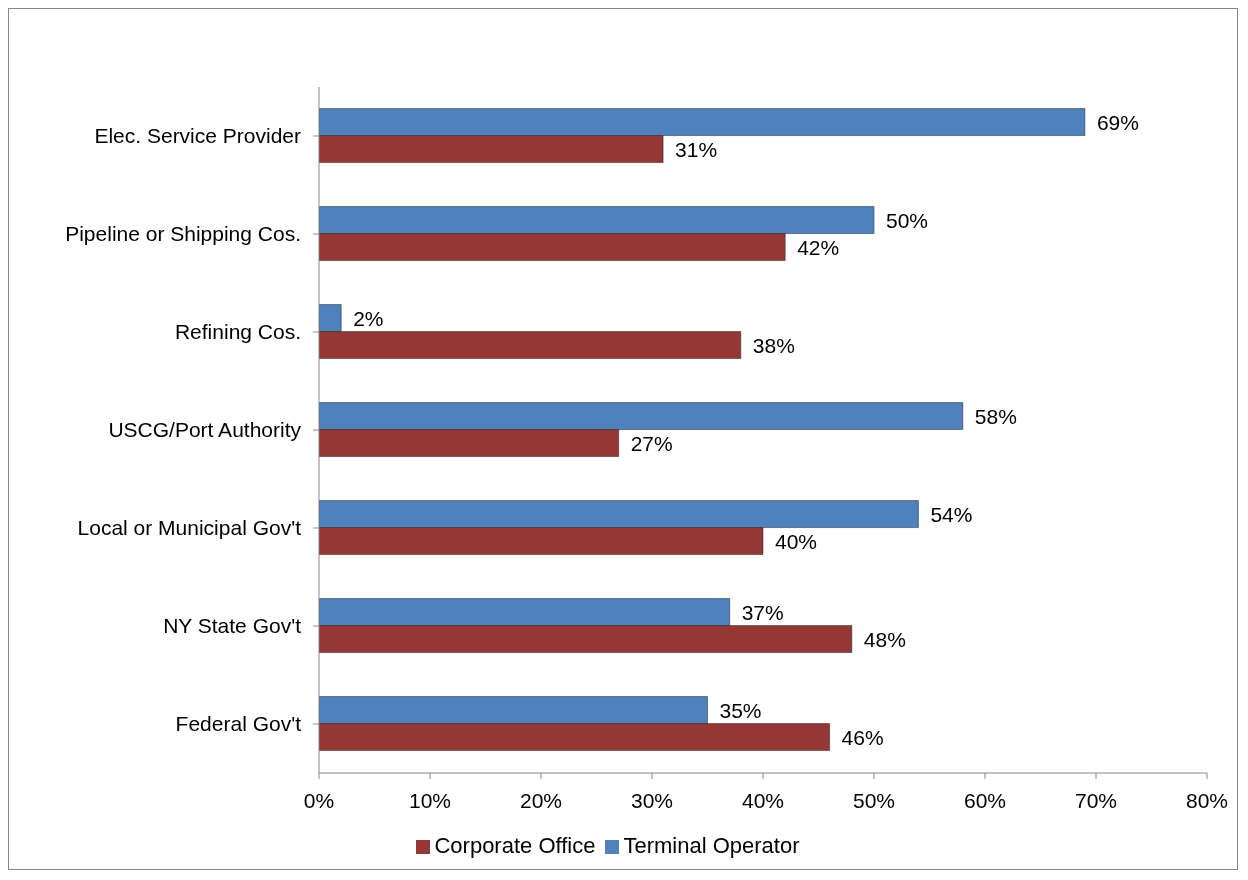 This screenshot has height=880, width=1248. What do you see at coordinates (183, 234) in the screenshot?
I see `y-tick-label: Pipeline or Shipping Cos.` at bounding box center [183, 234].